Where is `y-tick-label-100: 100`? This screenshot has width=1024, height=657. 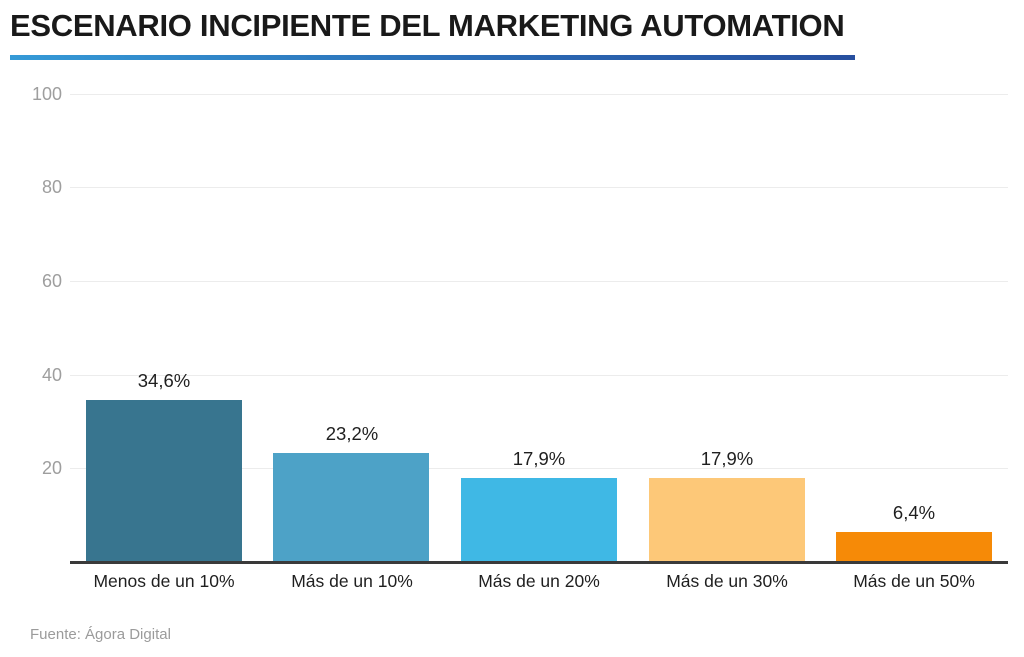
y-tick-label-100: 100 is located at coordinates (46, 94).